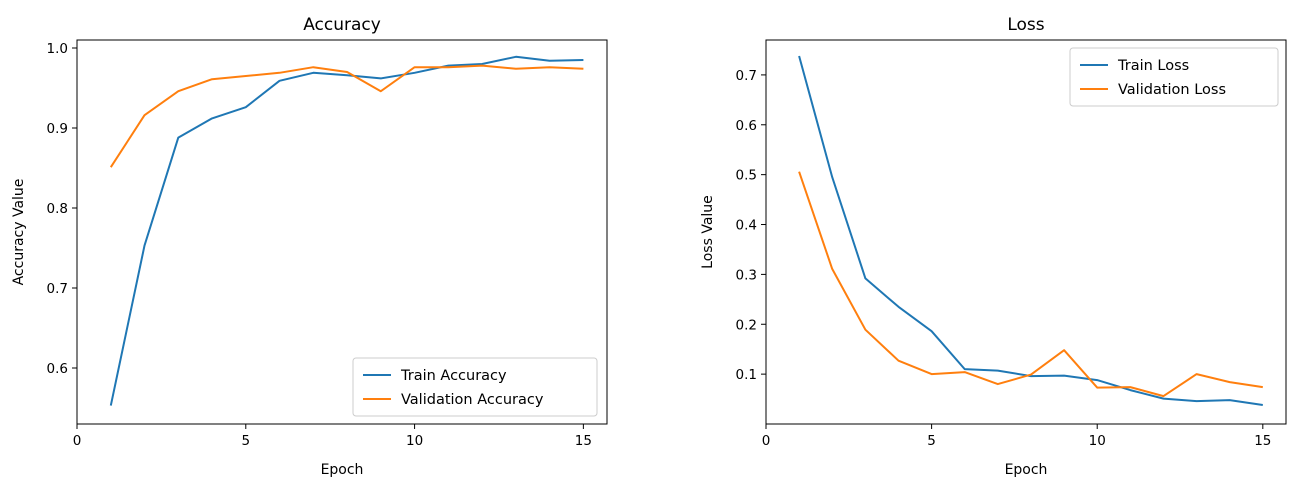  Describe the element at coordinates (746, 226) in the screenshot. I see `loss-y-tick-label: 0.4` at that location.